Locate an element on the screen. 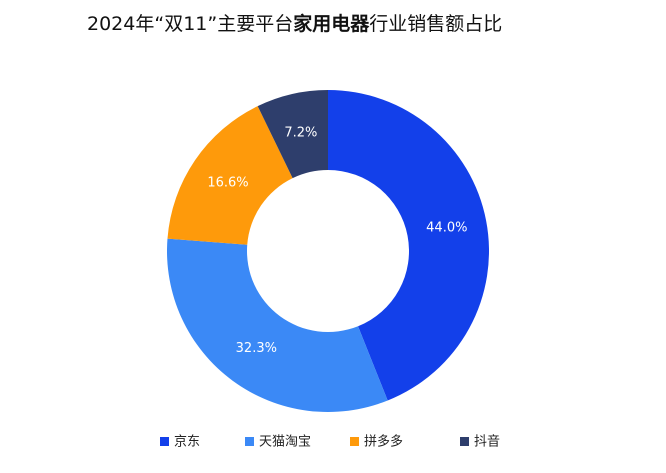 The image size is (666, 473). data-label: 32.3% is located at coordinates (256, 348).